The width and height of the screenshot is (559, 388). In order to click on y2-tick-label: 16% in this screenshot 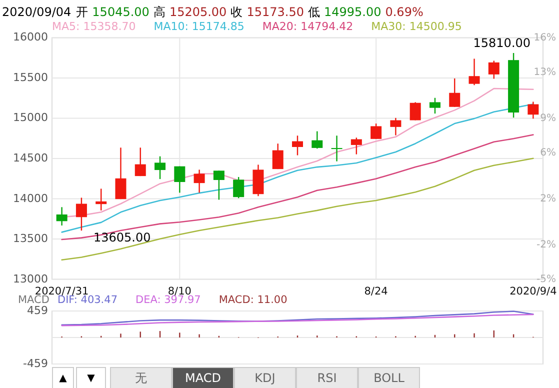, I will do `click(545, 38)`.